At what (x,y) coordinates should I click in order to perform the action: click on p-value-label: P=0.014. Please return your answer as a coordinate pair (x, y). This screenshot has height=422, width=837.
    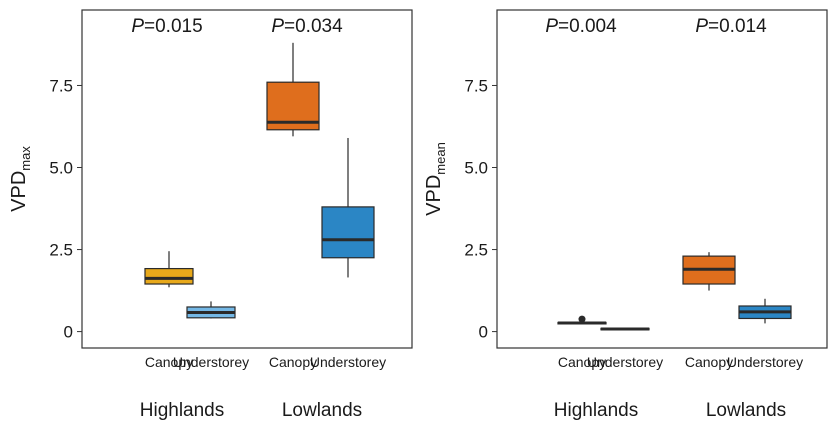
    Looking at the image, I should click on (731, 26).